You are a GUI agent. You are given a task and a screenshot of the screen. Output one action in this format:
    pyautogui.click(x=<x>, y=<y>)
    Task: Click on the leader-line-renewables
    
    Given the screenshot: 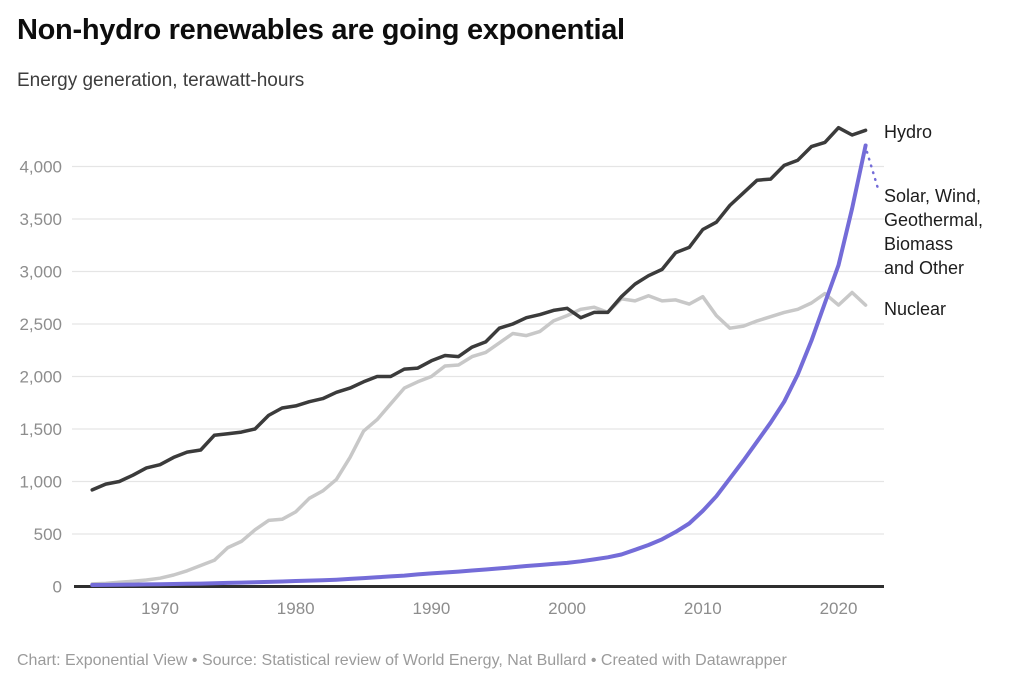 What is the action you would take?
    pyautogui.click(x=873, y=172)
    